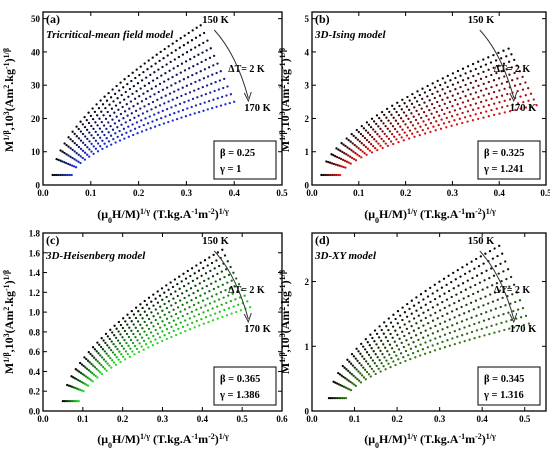  Describe the element at coordinates (282, 87) in the screenshot. I see `y-title-sup: 2` at that location.